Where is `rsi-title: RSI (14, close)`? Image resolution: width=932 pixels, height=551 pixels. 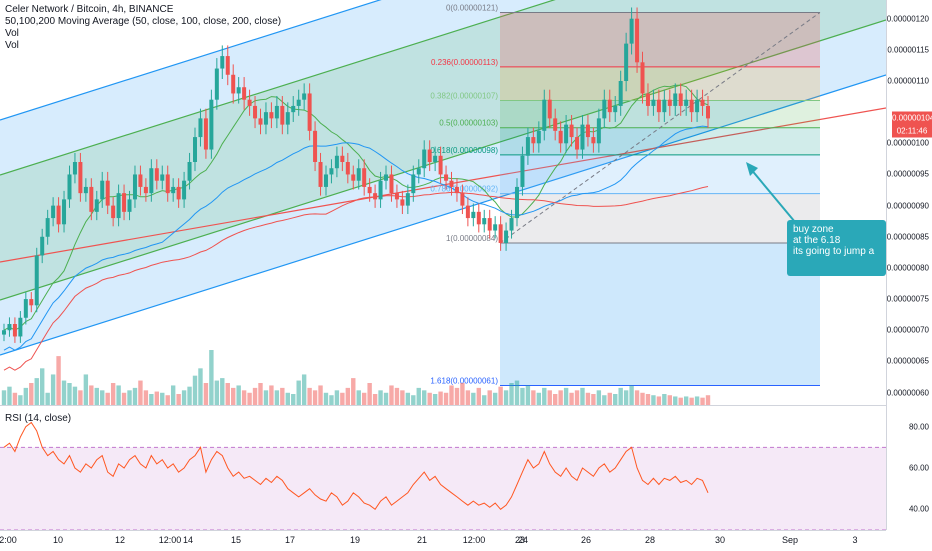
rsi-title: RSI (14, close) is located at coordinates (38, 418).